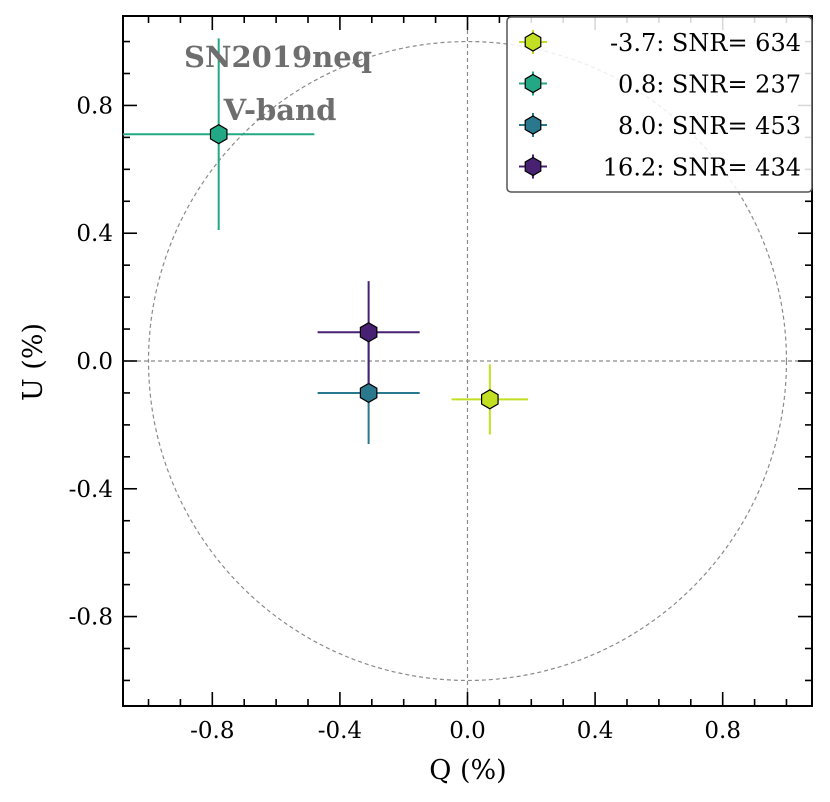  What do you see at coordinates (94, 234) in the screenshot?
I see `y-tick-label: 0.4` at bounding box center [94, 234].